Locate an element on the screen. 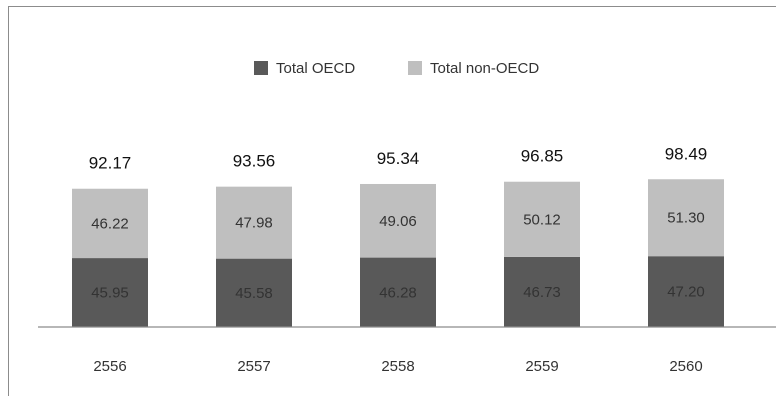 This screenshot has height=396, width=776. data-label-2559-series-2: 50.12 is located at coordinates (542, 219).